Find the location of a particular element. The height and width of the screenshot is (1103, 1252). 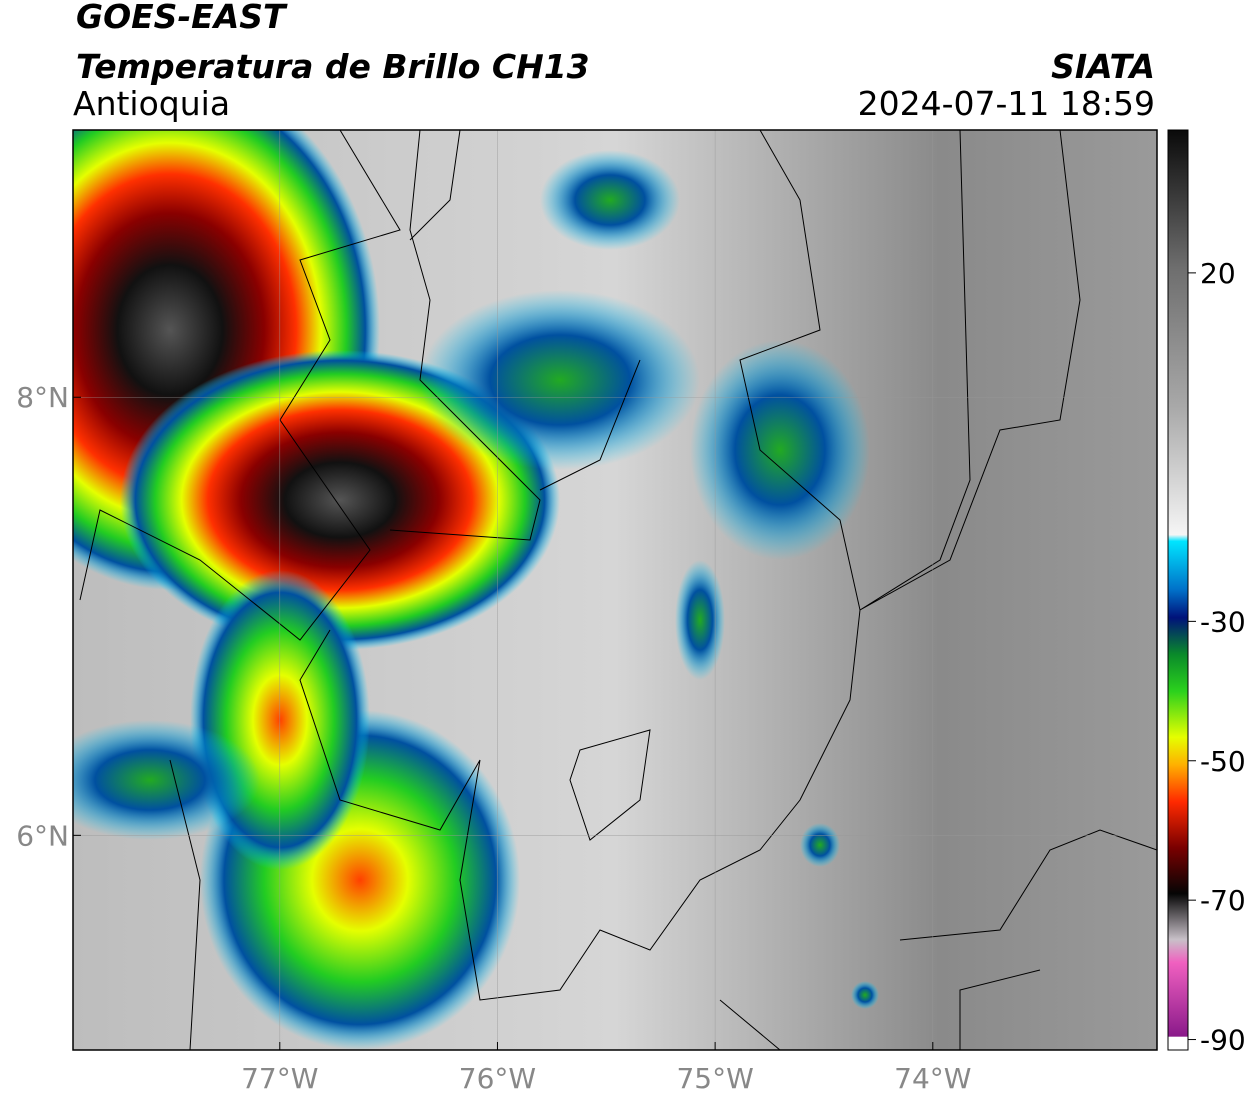

lon-tick-label: 74°W is located at coordinates (932, 1078).